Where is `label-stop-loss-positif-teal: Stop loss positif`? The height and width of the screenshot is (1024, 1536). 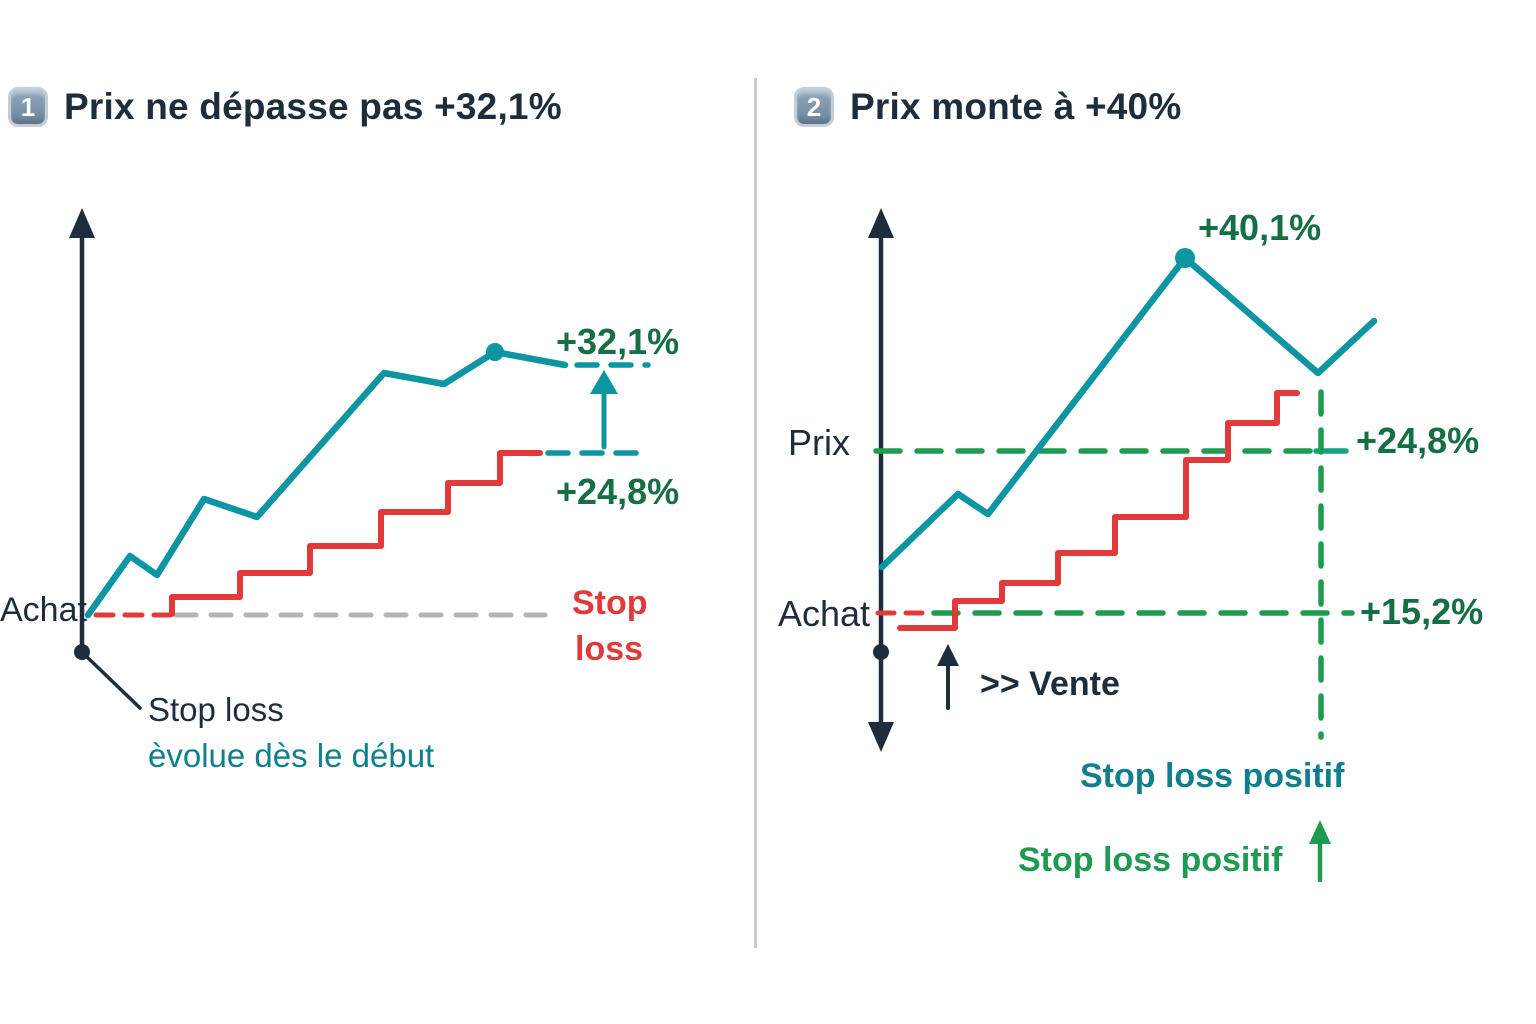
label-stop-loss-positif-teal: Stop loss positif is located at coordinates (1212, 776).